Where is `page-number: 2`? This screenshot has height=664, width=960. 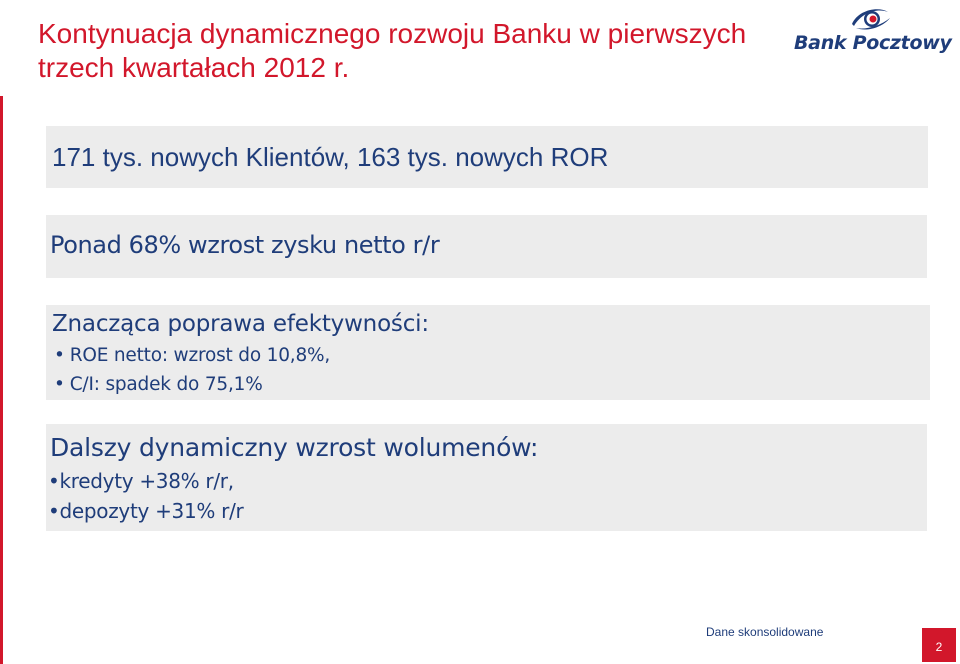 page-number: 2 is located at coordinates (939, 647).